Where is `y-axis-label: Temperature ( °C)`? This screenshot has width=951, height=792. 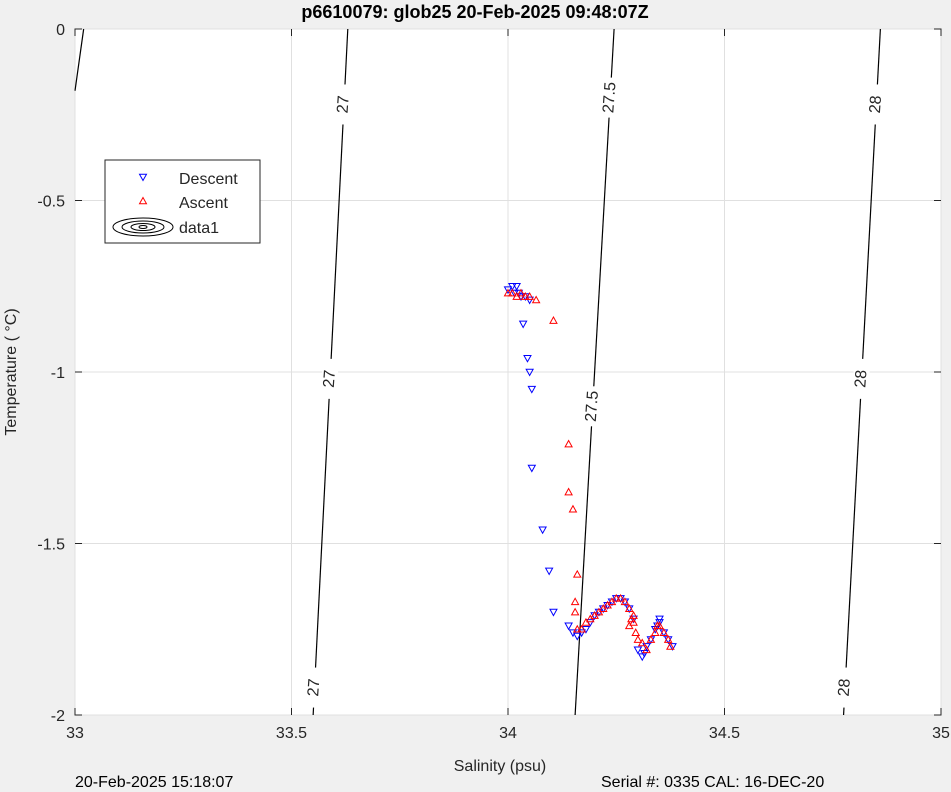
y-axis-label: Temperature ( °C) is located at coordinates (11, 371).